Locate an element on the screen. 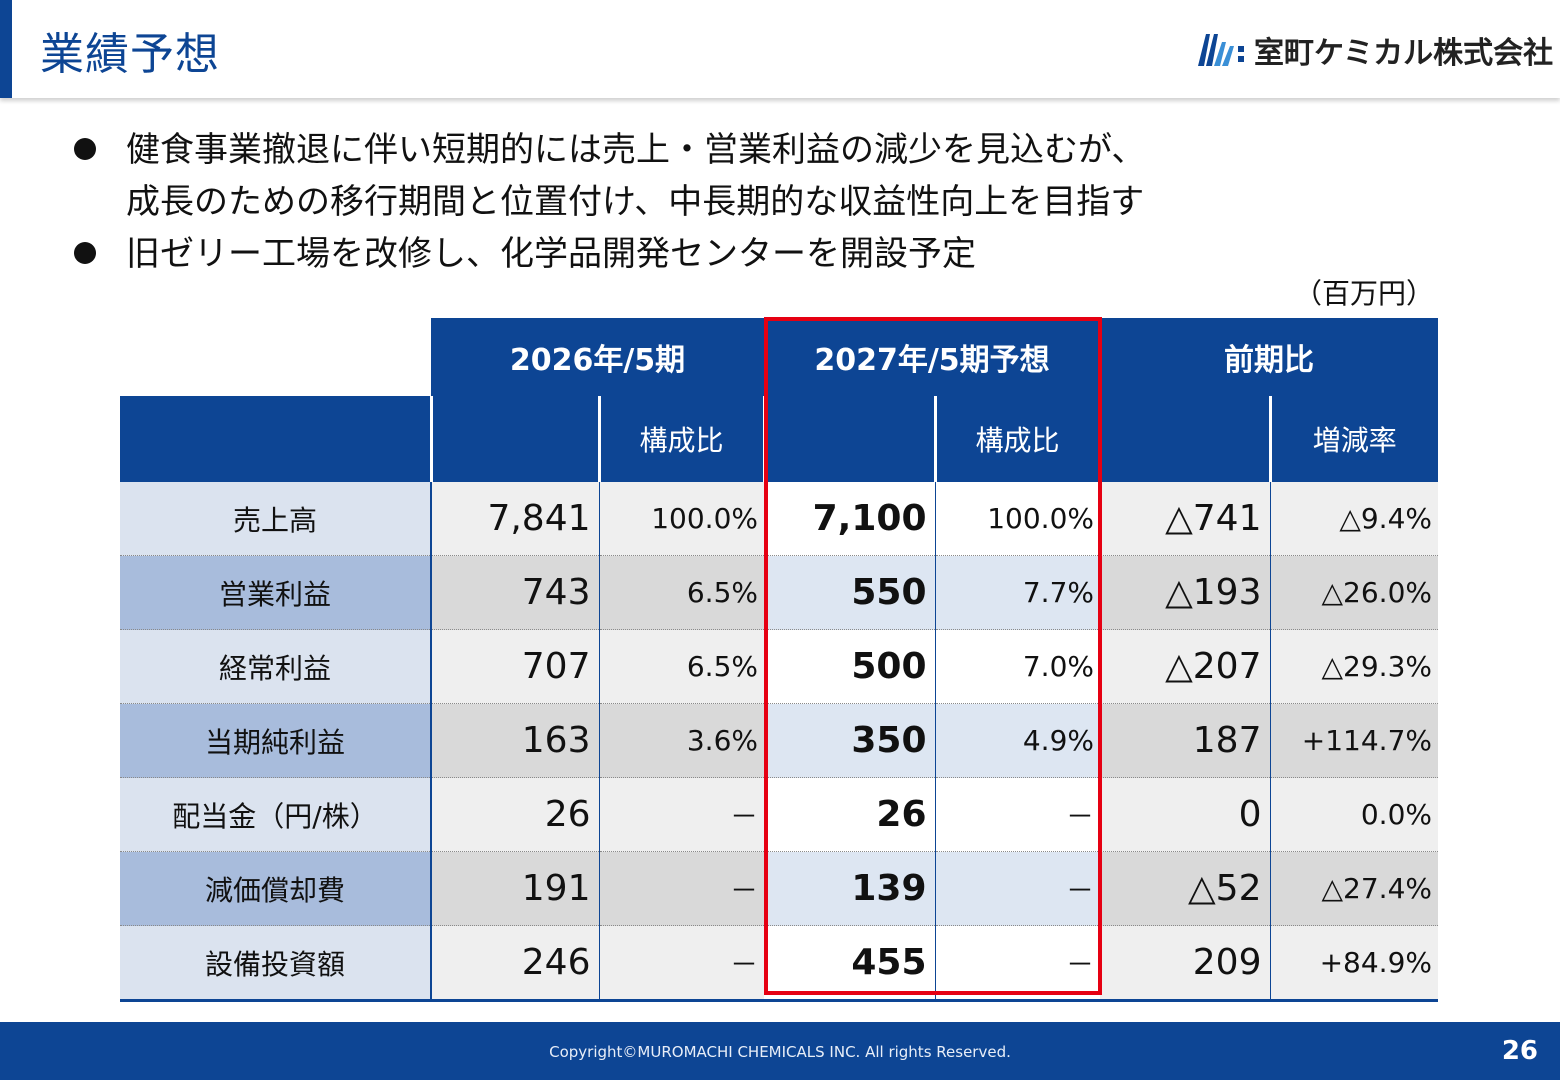  value-2026: 191 is located at coordinates (514, 888).